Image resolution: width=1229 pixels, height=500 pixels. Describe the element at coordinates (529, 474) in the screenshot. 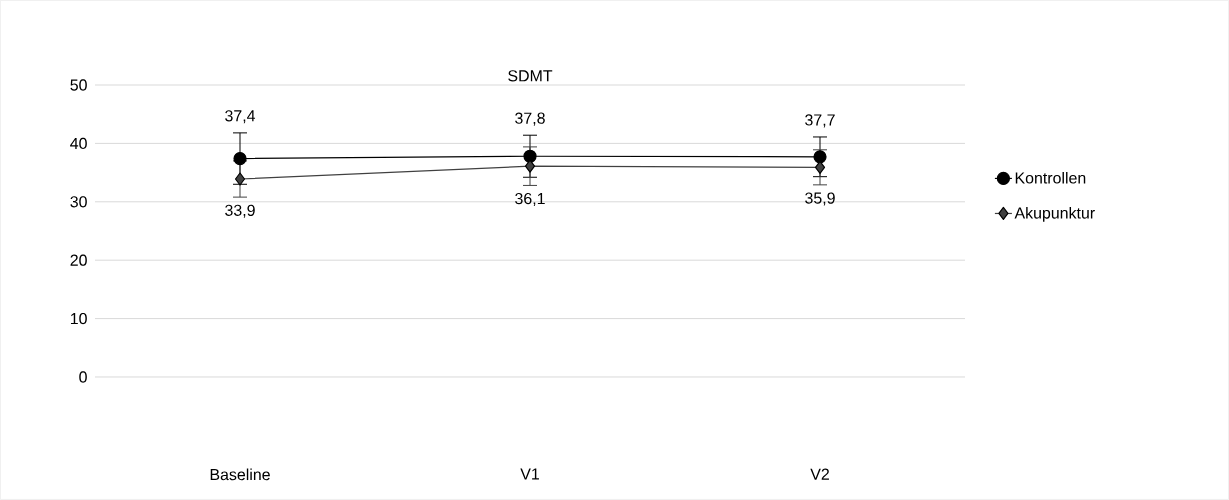

I see `x-tick-label: V1` at that location.